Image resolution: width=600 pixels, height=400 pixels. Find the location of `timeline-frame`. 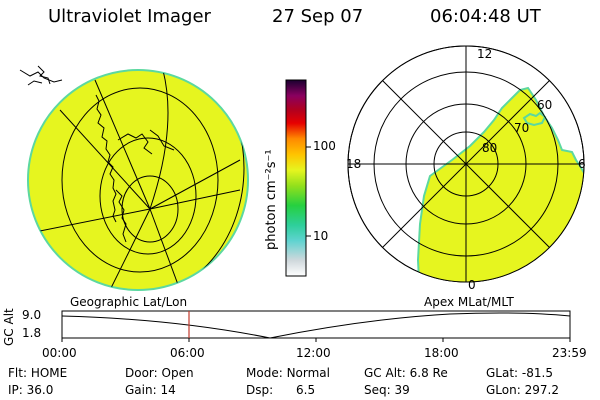

timeline-frame is located at coordinates (316, 324).